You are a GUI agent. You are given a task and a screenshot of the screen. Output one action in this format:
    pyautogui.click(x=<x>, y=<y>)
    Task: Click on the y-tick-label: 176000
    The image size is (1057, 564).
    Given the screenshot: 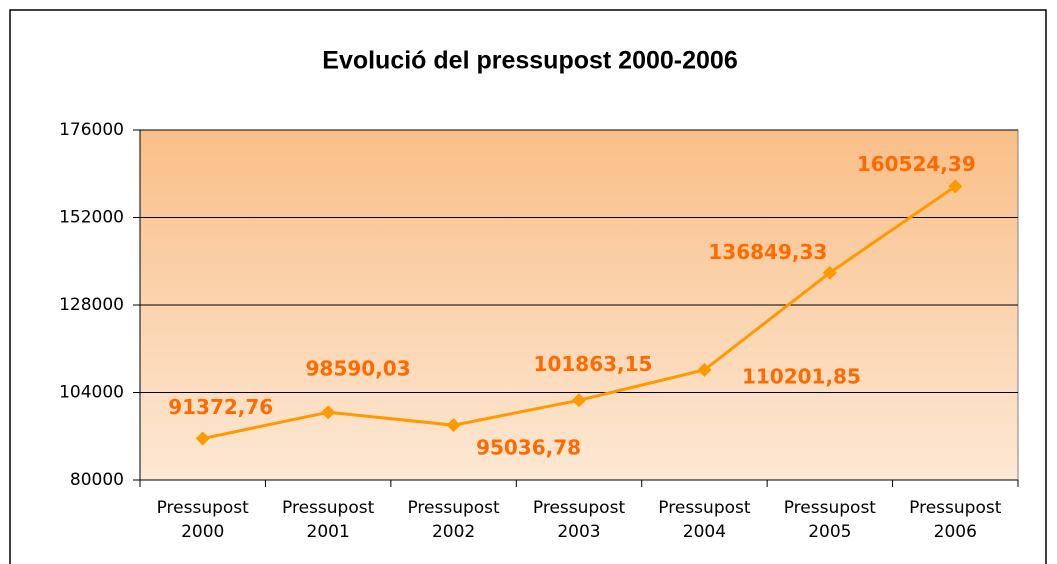 What is the action you would take?
    pyautogui.click(x=91, y=130)
    